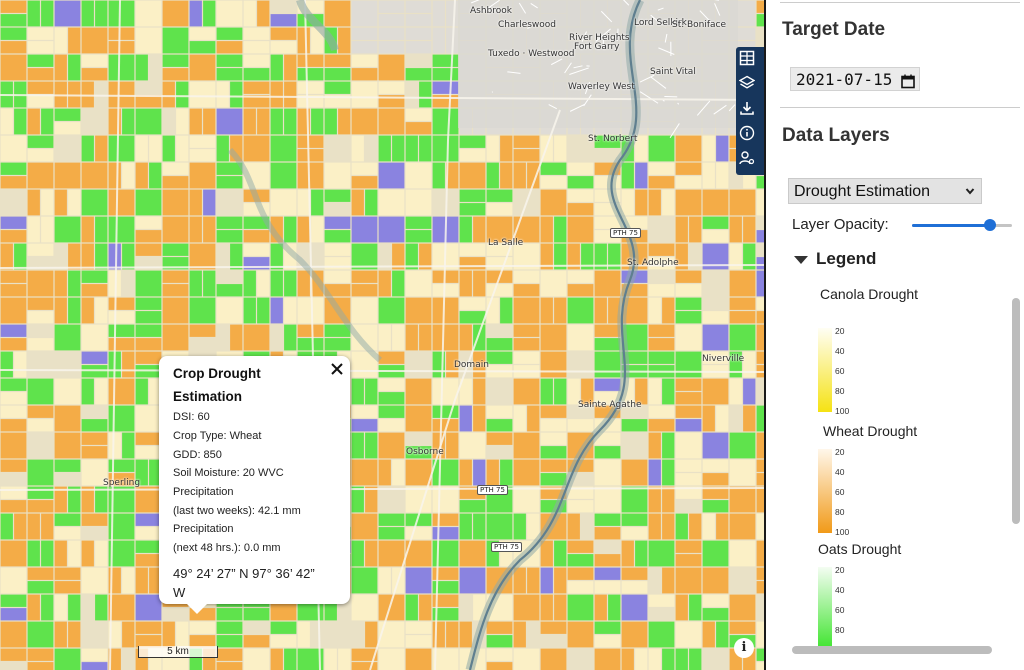 Image resolution: width=1024 pixels, height=670 pixels. What do you see at coordinates (122, 483) in the screenshot?
I see `place-label: Sperling` at bounding box center [122, 483].